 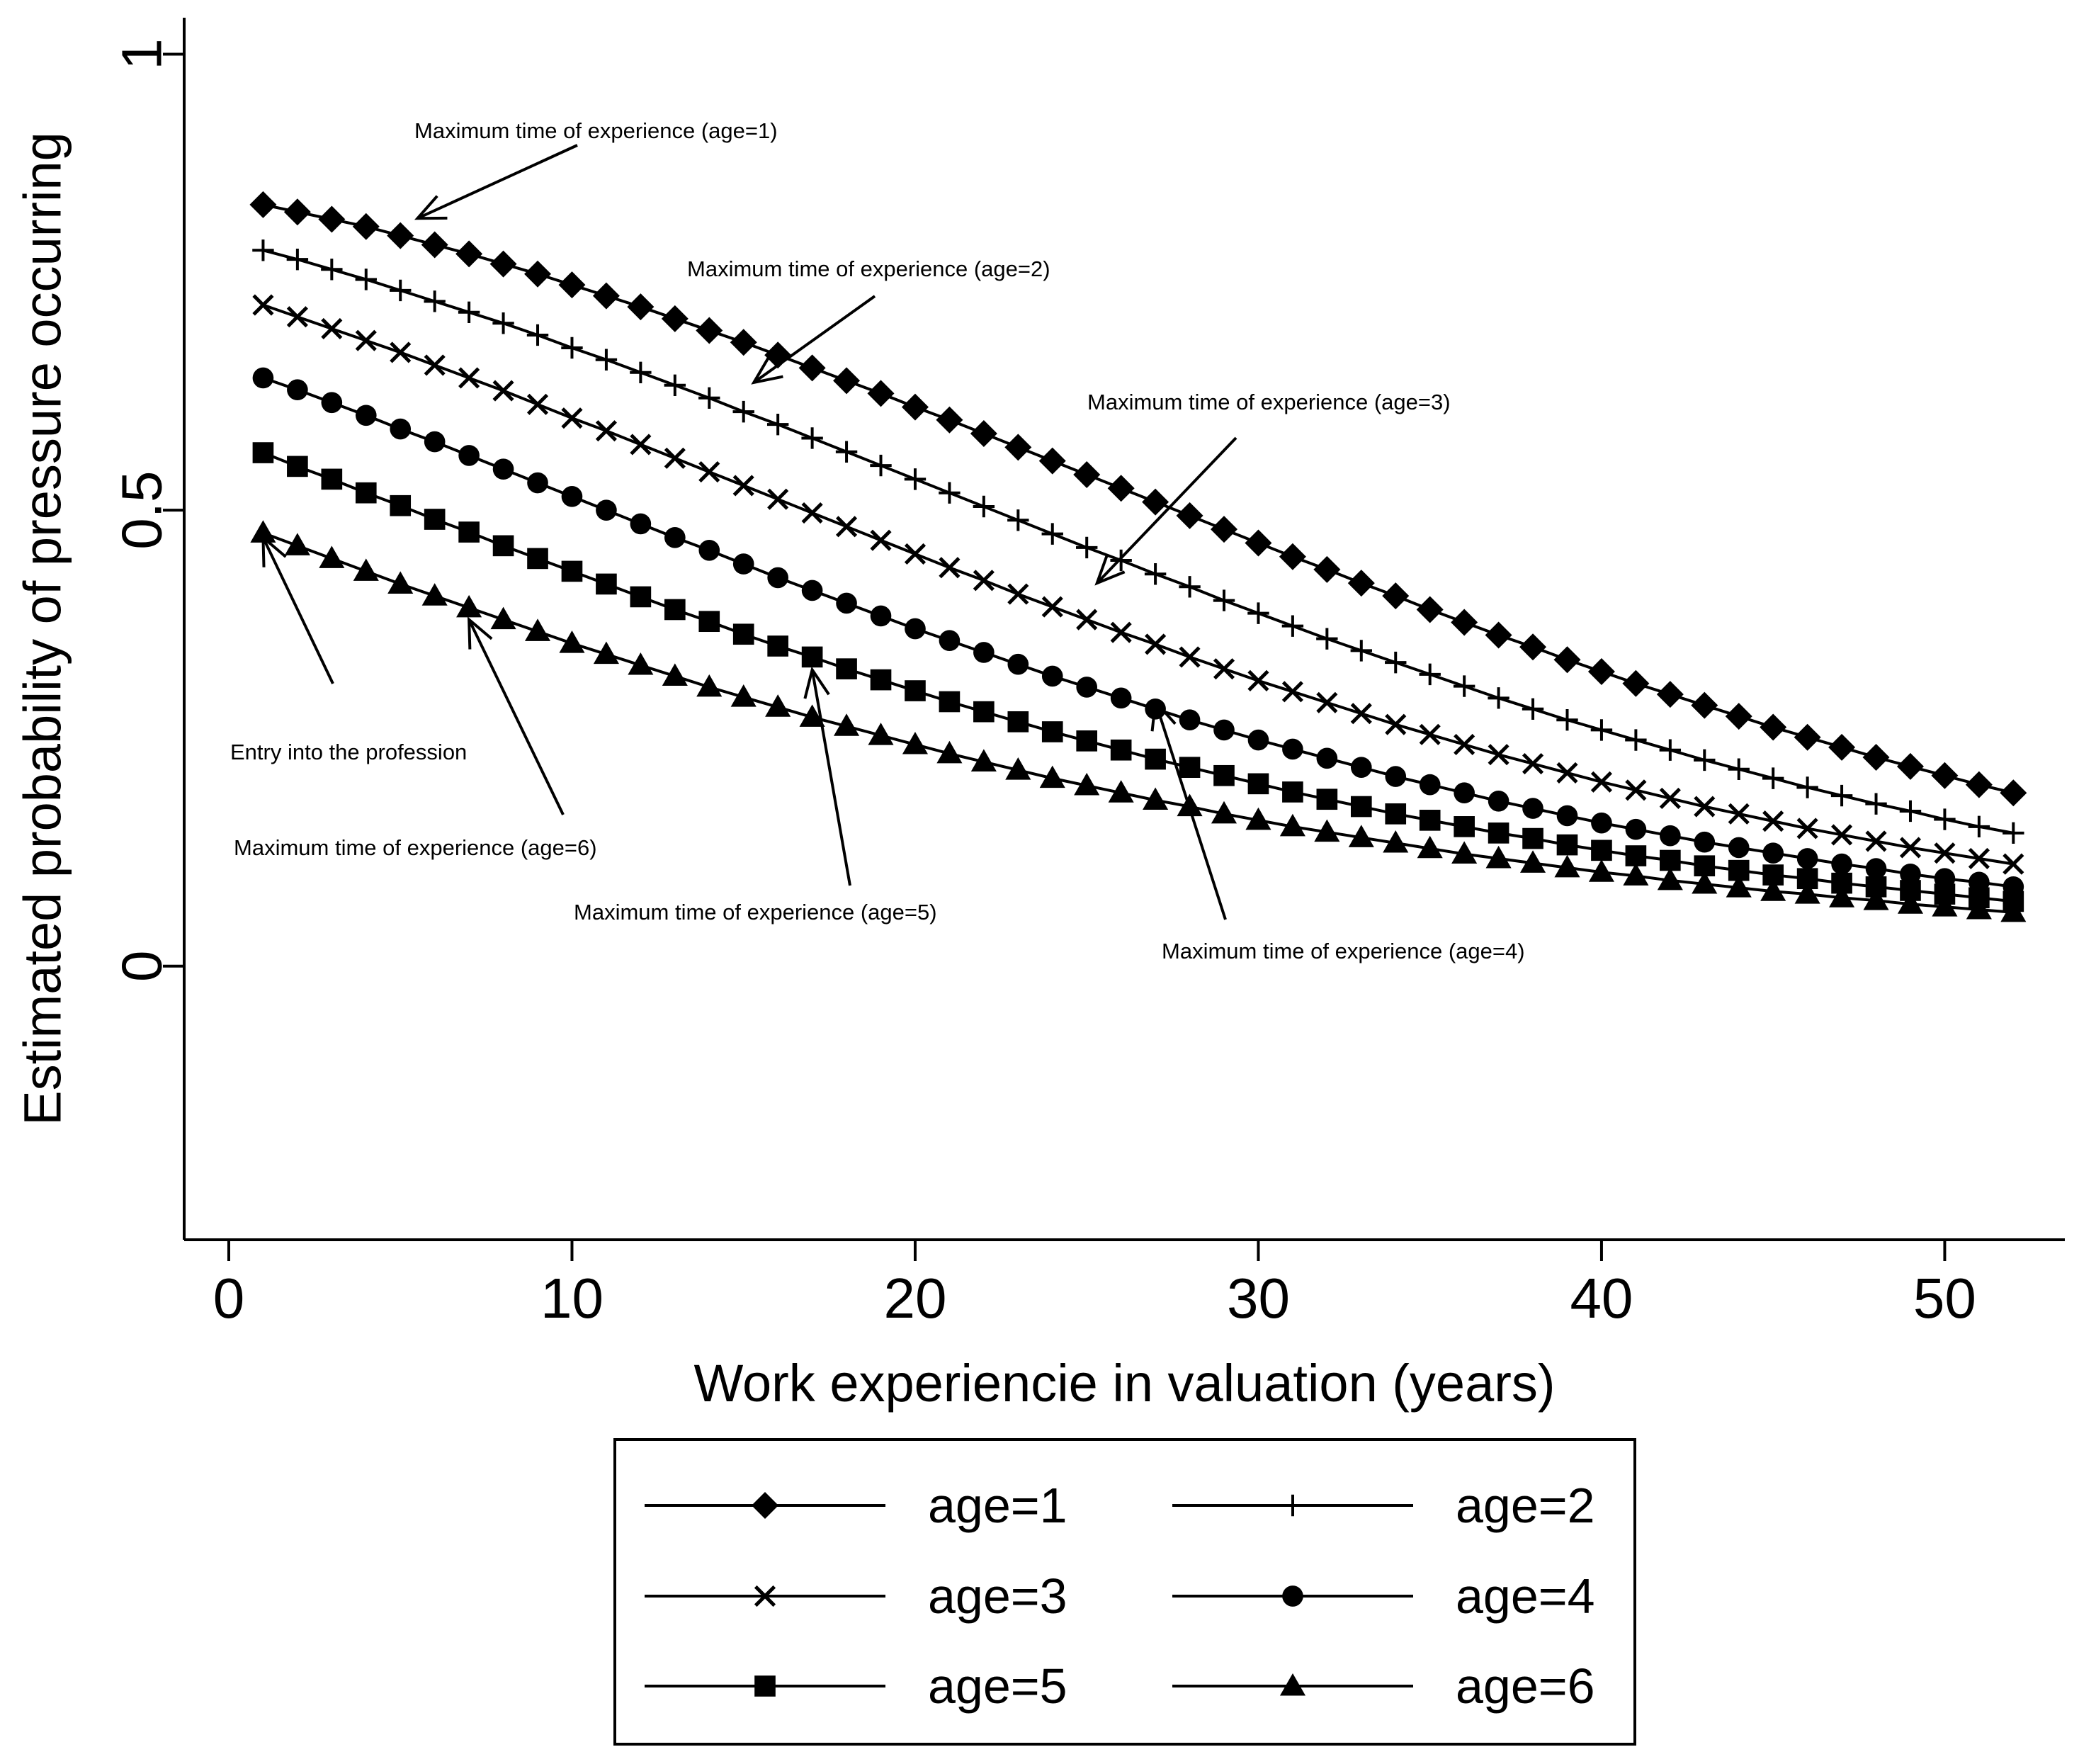 What do you see at coordinates (480, 633) in the screenshot?
I see `annotation-arrowhead` at bounding box center [480, 633].